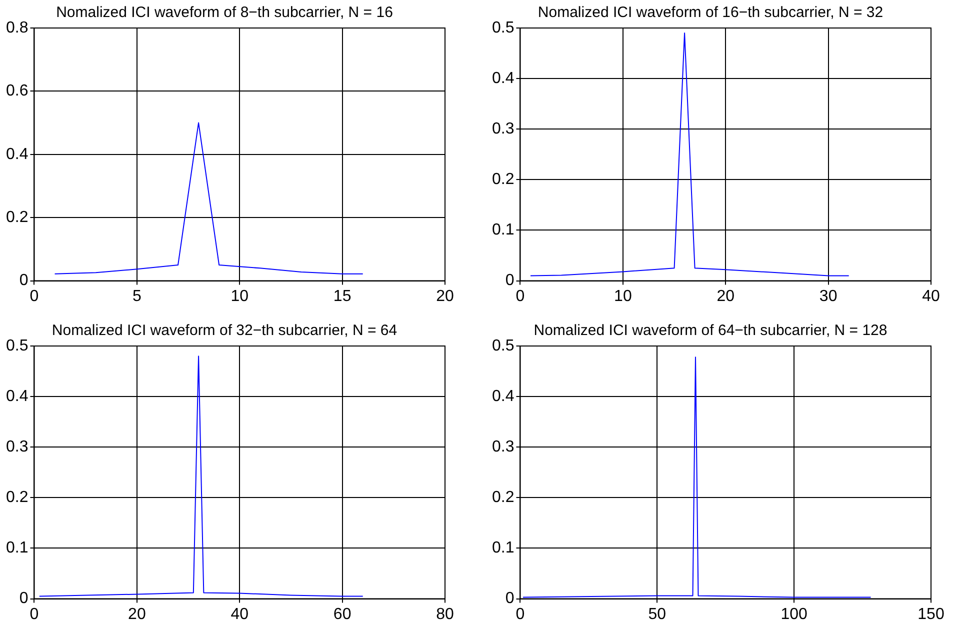  Describe the element at coordinates (225, 331) in the screenshot. I see `chart-title: Nomalized ICI waveform of 32−th subcarrier, N = 64` at that location.